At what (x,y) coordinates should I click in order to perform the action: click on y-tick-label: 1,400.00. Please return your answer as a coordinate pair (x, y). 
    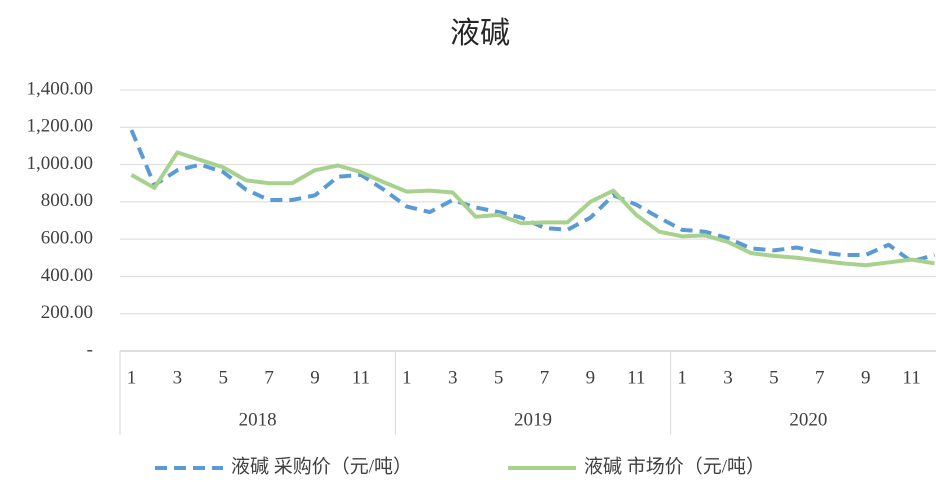
    Looking at the image, I should click on (60, 88).